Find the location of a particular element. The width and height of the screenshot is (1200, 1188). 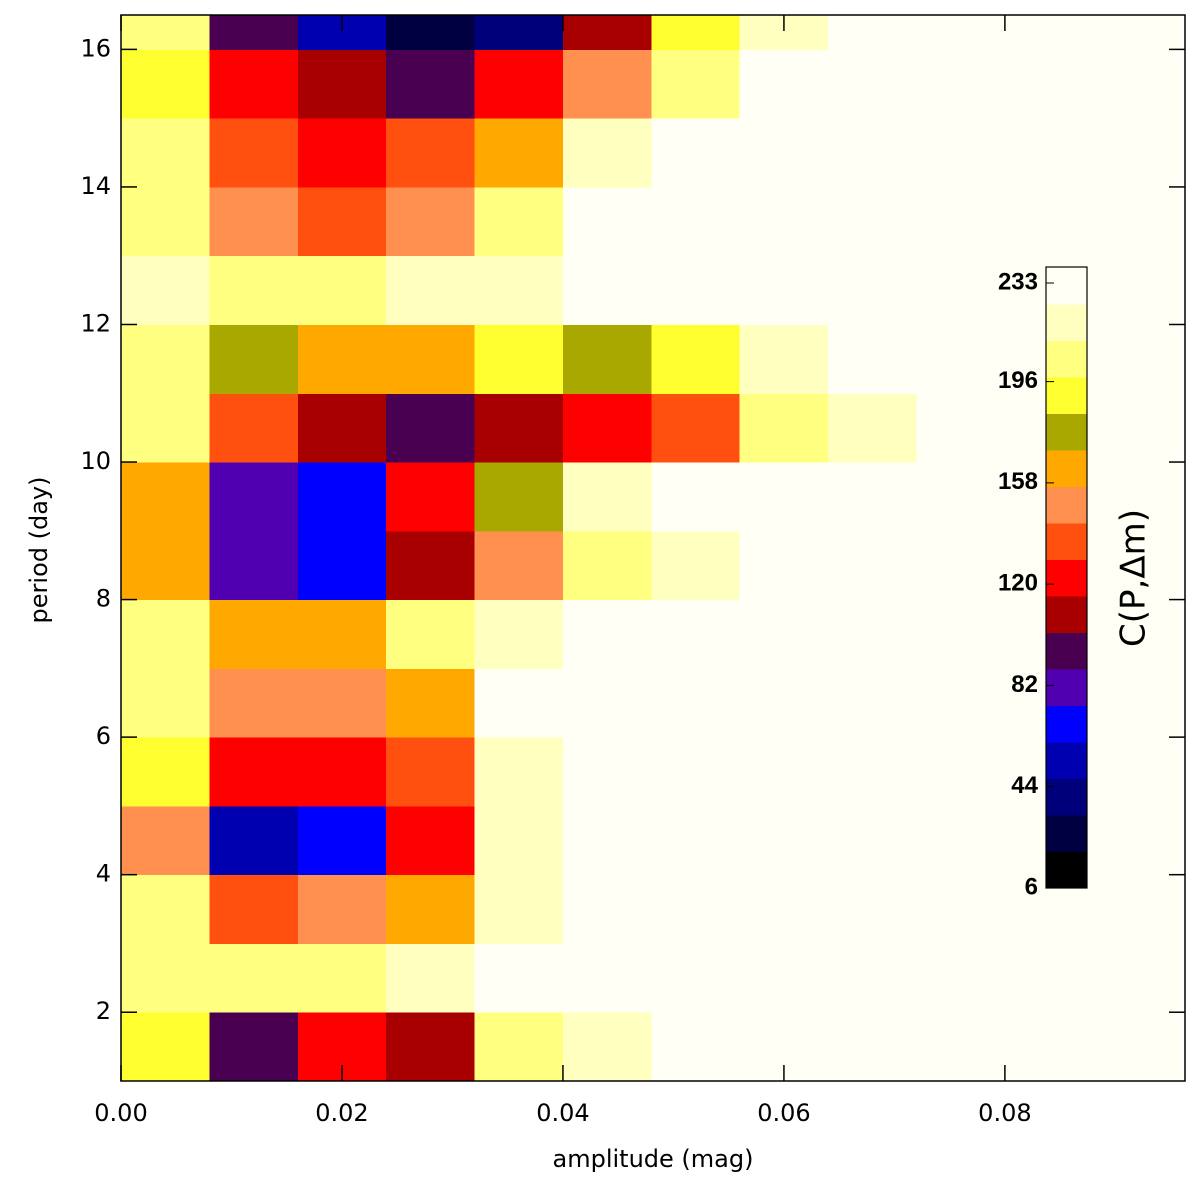

x-tick-label: 0.08 is located at coordinates (1004, 1113).